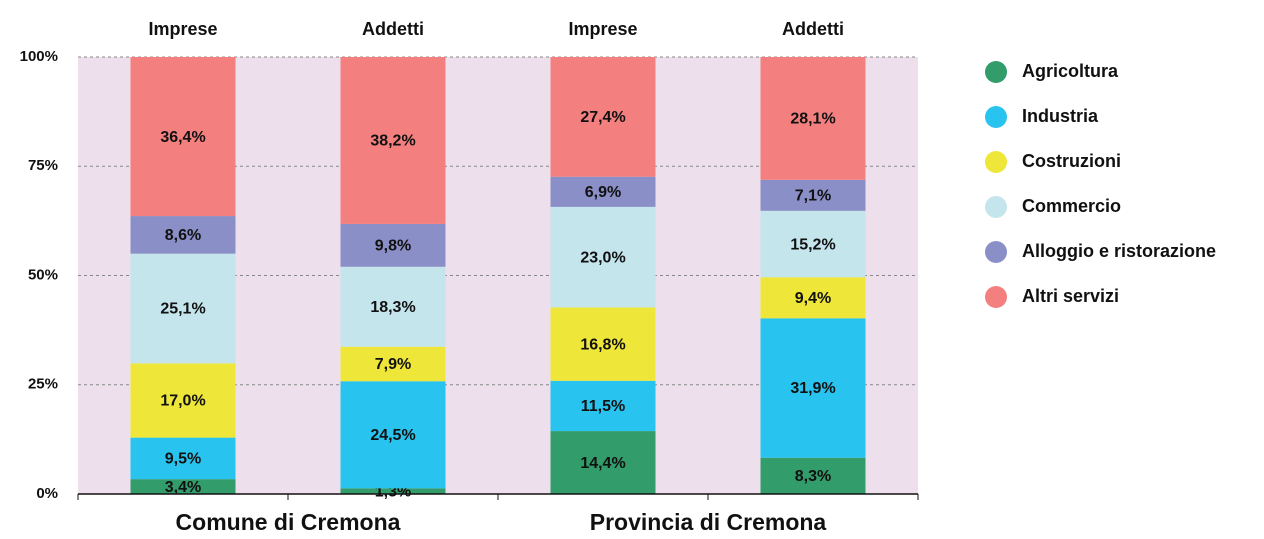 This screenshot has height=539, width=1264. What do you see at coordinates (47, 493) in the screenshot?
I see `y-tick-label: 0%` at bounding box center [47, 493].